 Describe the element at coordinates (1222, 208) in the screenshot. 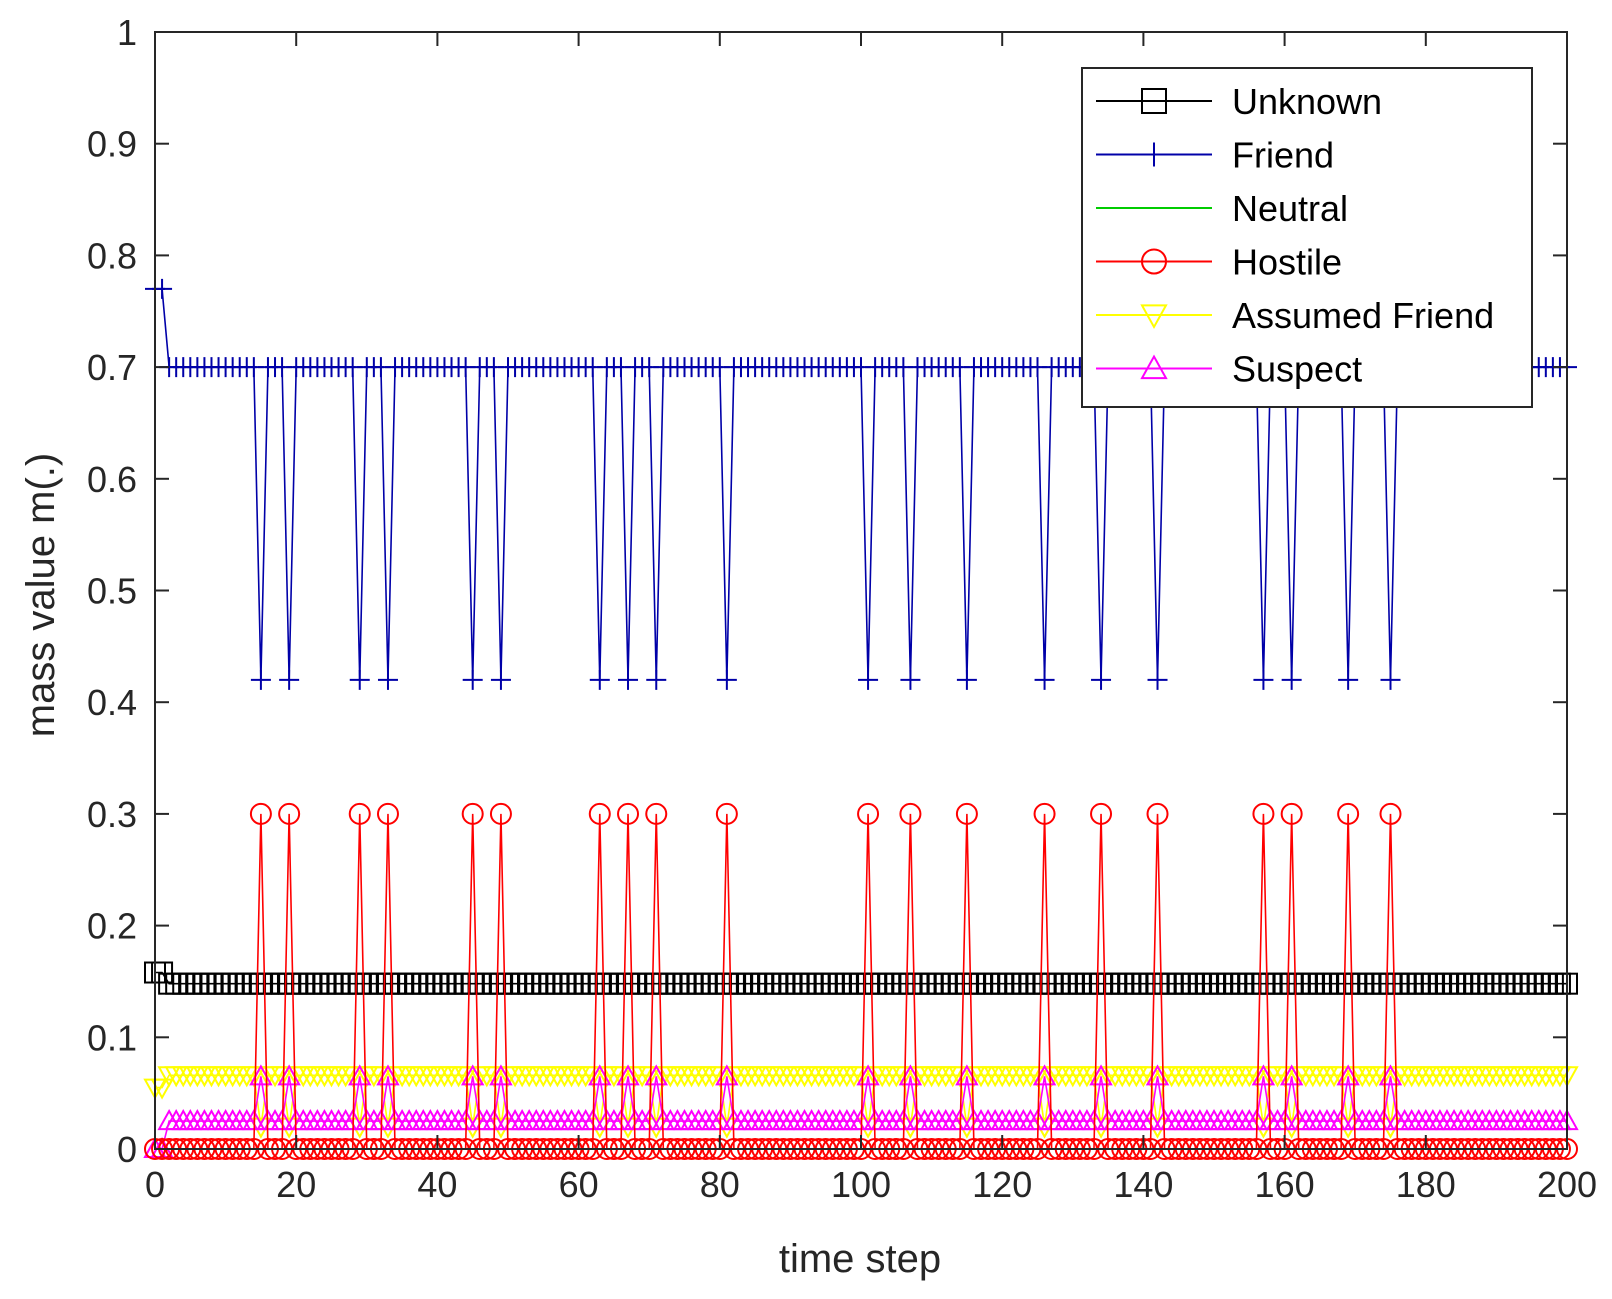

I see `legend-entry-neutral: Neutral` at that location.